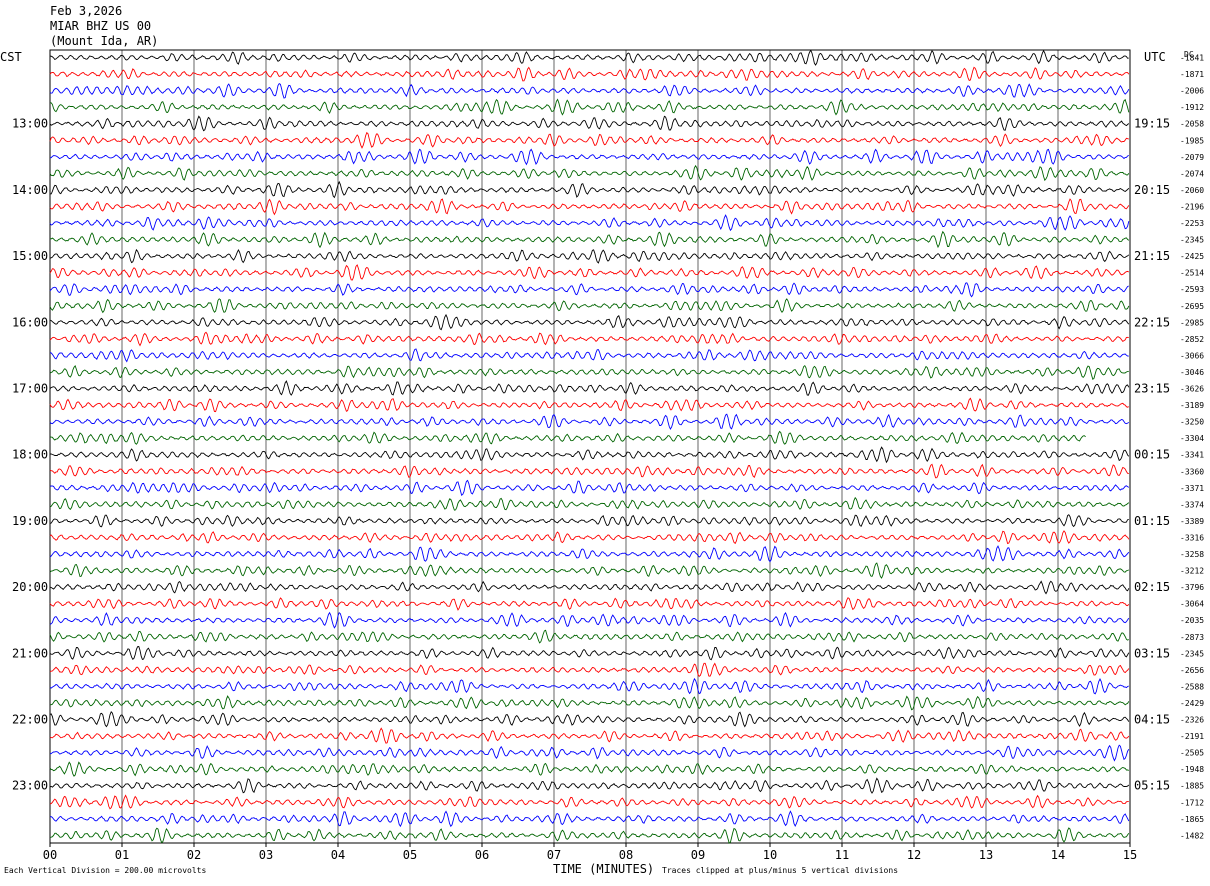 The image size is (1210, 886). What do you see at coordinates (1192, 74) in the screenshot?
I see `dc-offset-label: -1871` at bounding box center [1192, 74].